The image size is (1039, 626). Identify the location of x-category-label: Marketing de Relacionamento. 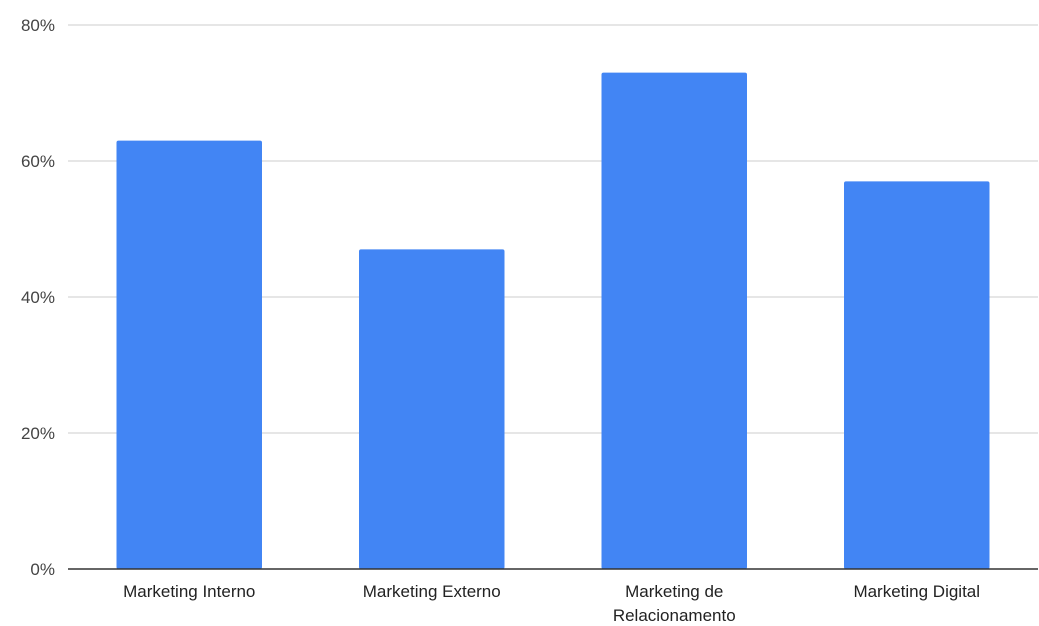
(674, 603).